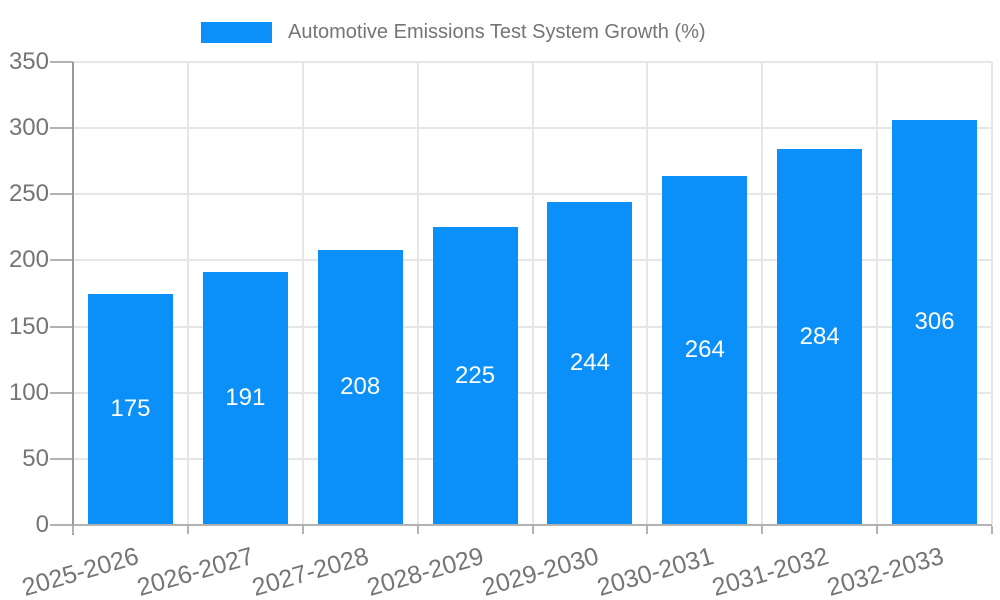  I want to click on bar-value-label: 191, so click(245, 398).